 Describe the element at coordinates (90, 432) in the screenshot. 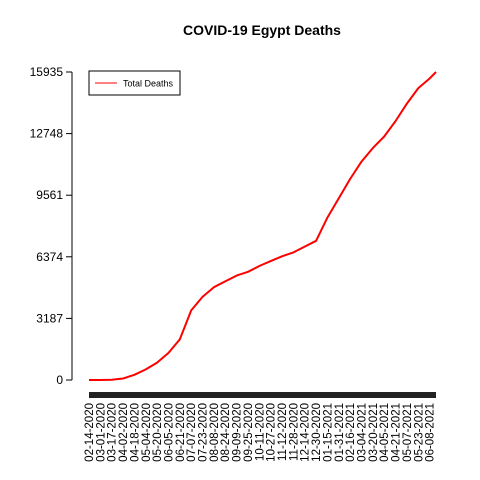

I see `x-tick-label: 02-14-2020` at that location.